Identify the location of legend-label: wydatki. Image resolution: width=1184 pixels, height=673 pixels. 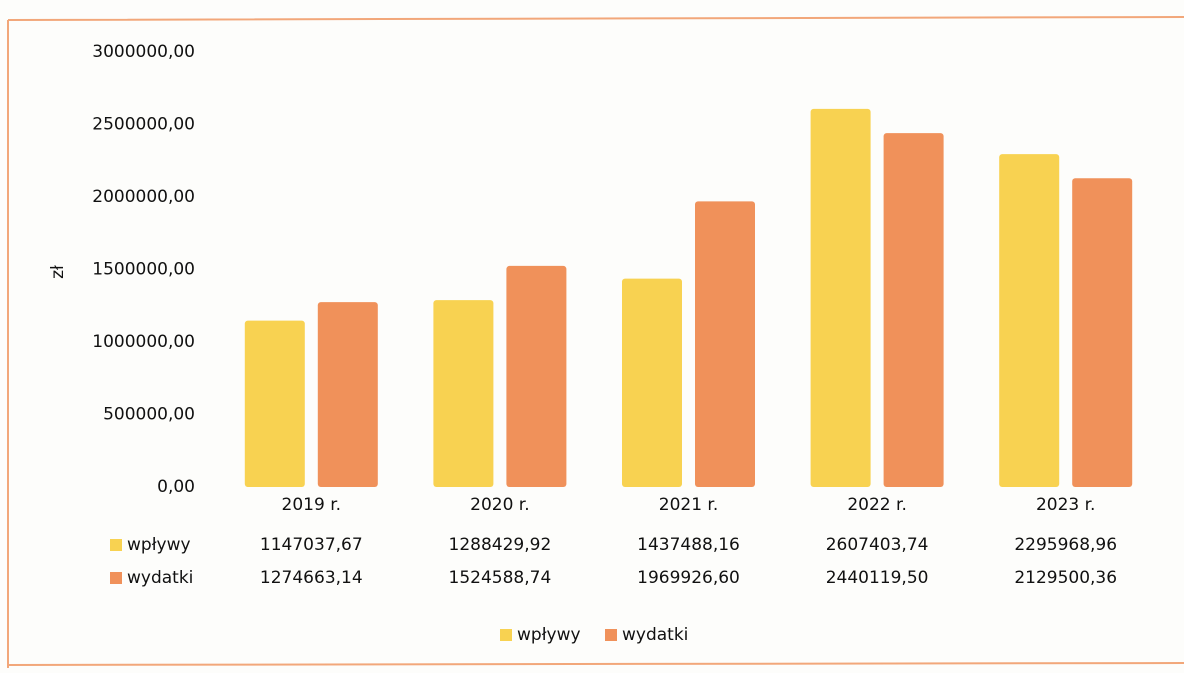
(655, 635).